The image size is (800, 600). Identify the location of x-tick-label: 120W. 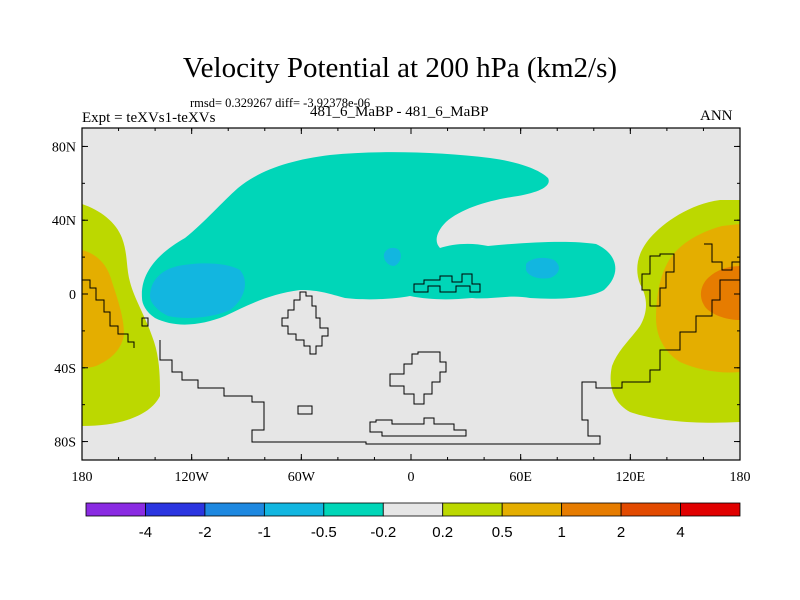
(192, 477).